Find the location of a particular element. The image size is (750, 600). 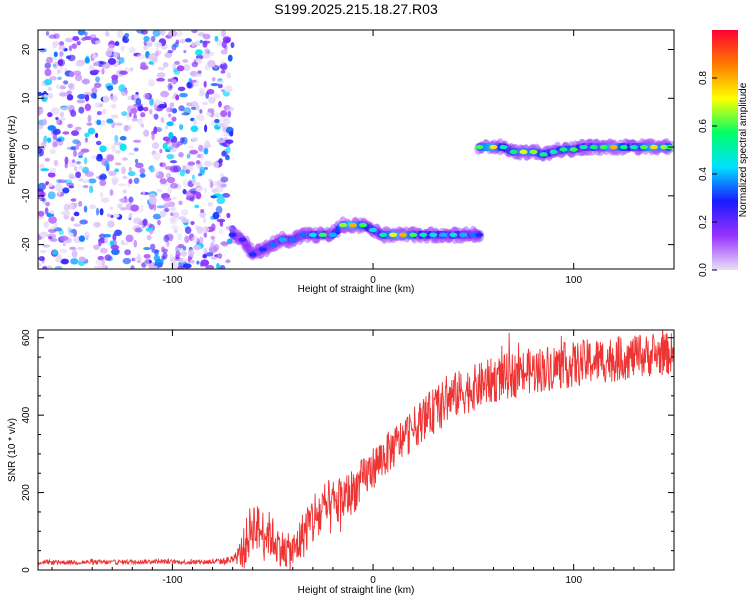

colorbar-tick-label: 0.8 is located at coordinates (703, 78).